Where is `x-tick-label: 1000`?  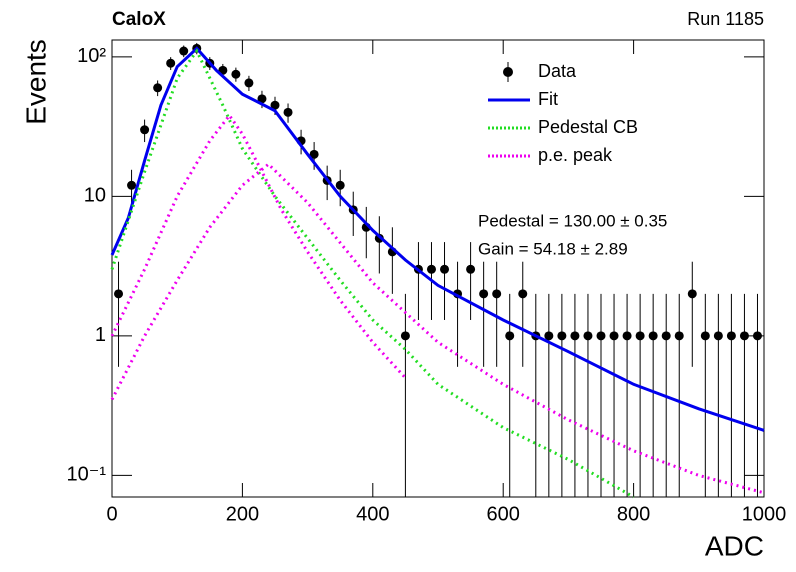 x-tick-label: 1000 is located at coordinates (764, 514).